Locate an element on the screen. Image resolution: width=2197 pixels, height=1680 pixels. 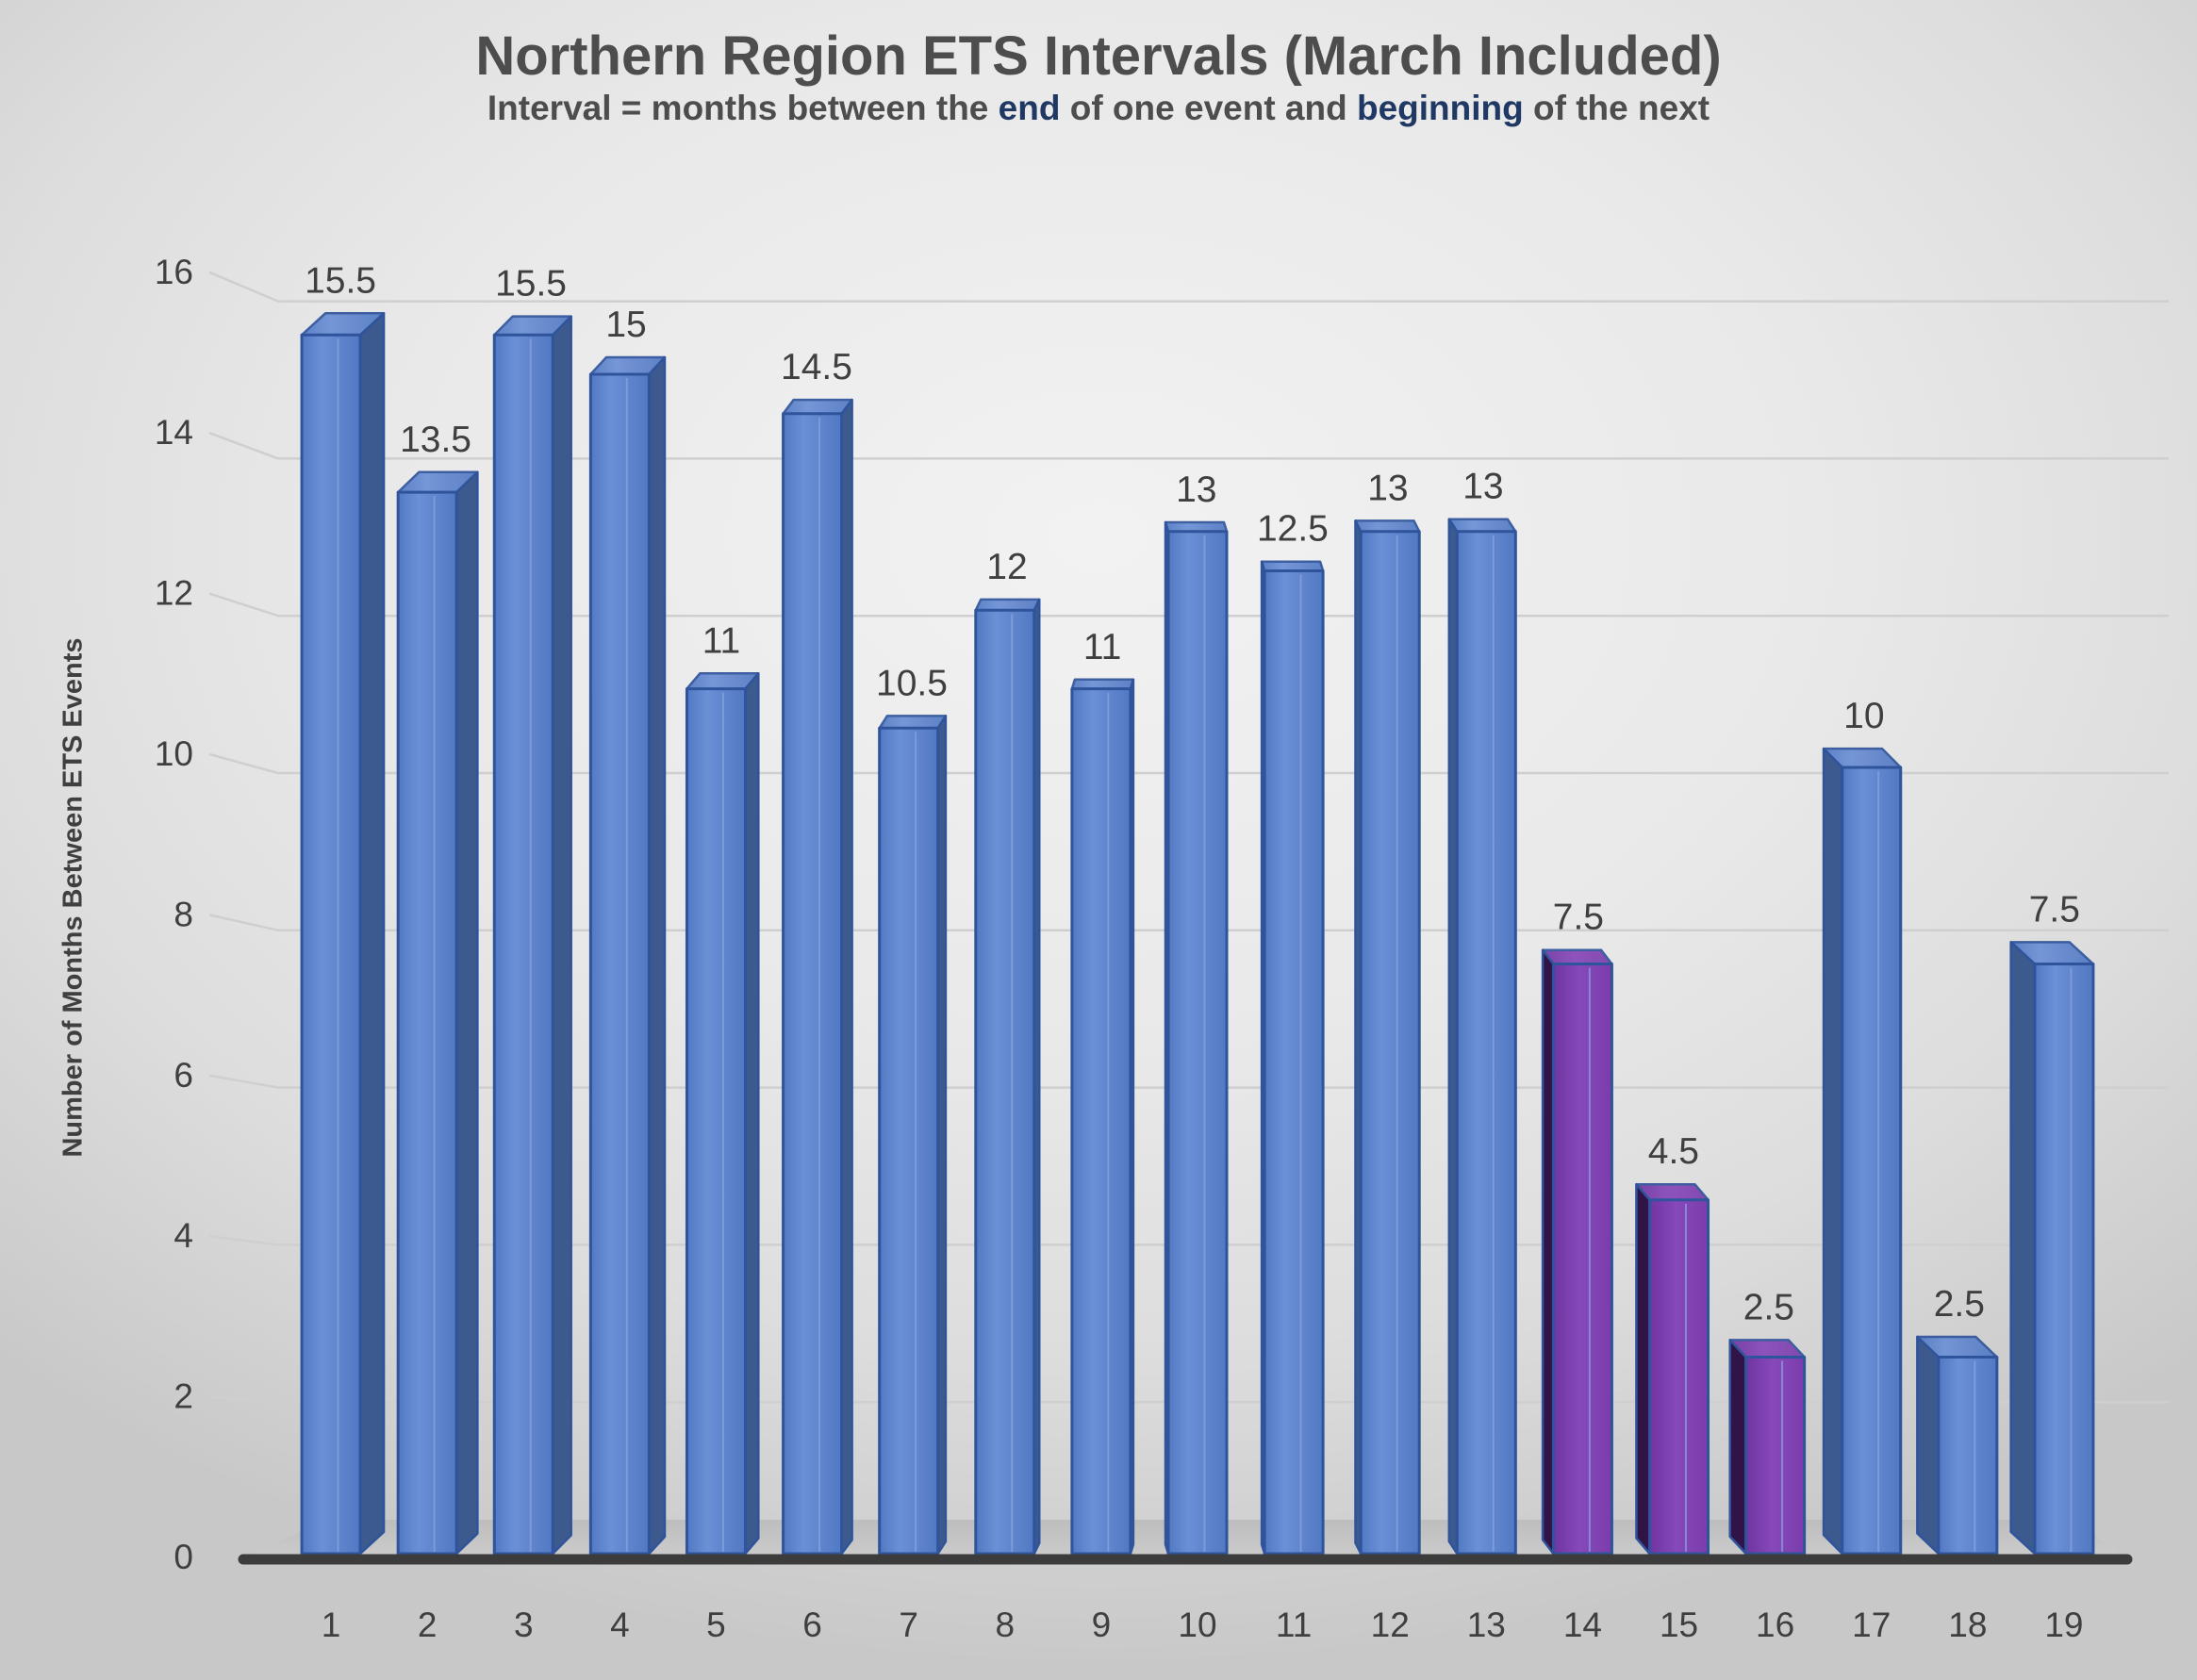
y-tick-label: 12 is located at coordinates (174, 593).